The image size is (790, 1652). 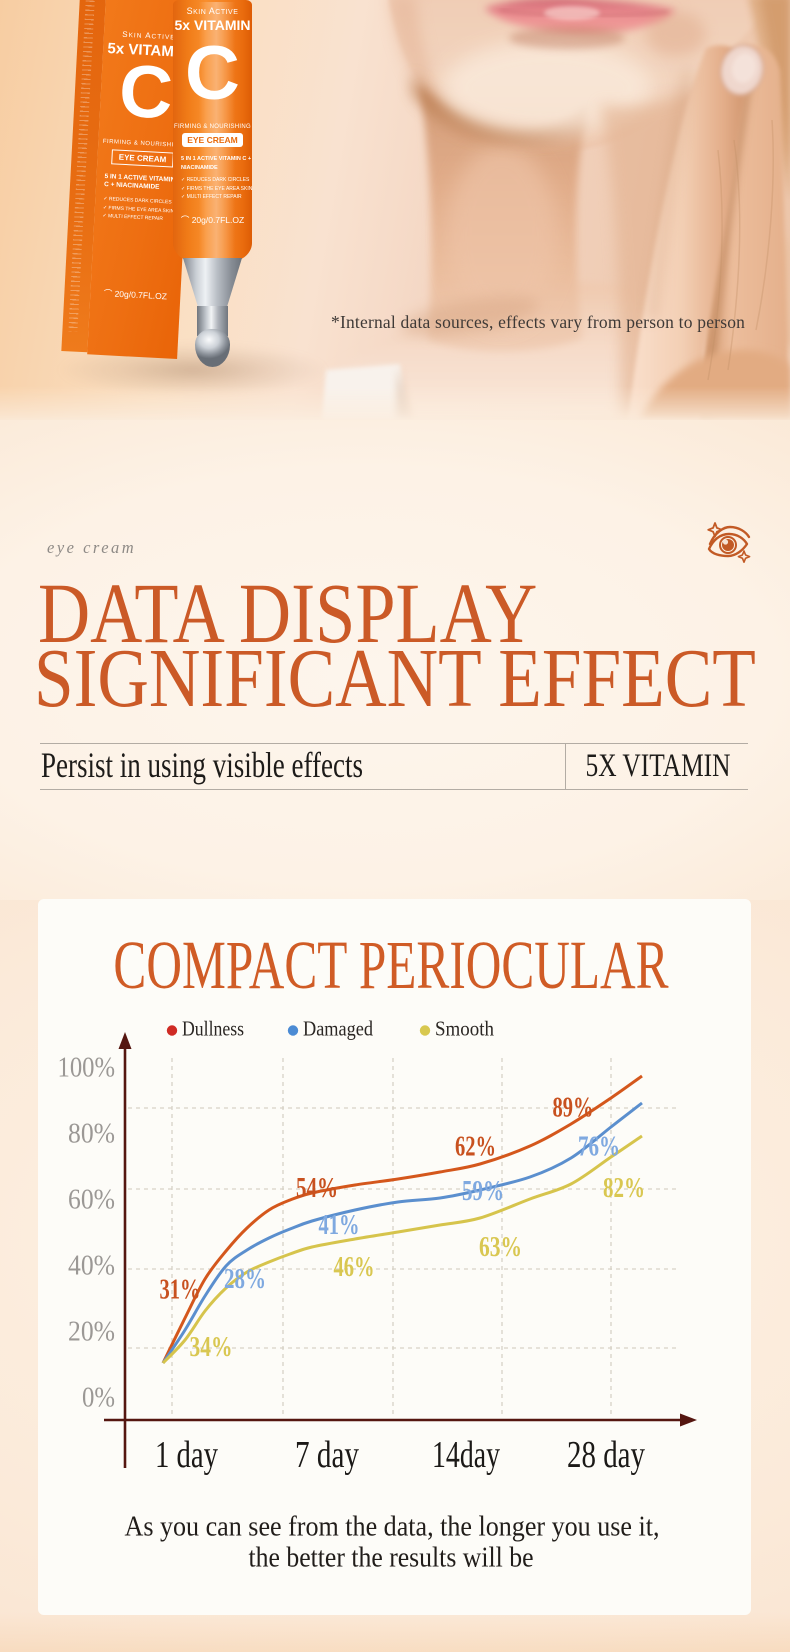 What do you see at coordinates (599, 1147) in the screenshot?
I see `svg-text: 76%` at bounding box center [599, 1147].